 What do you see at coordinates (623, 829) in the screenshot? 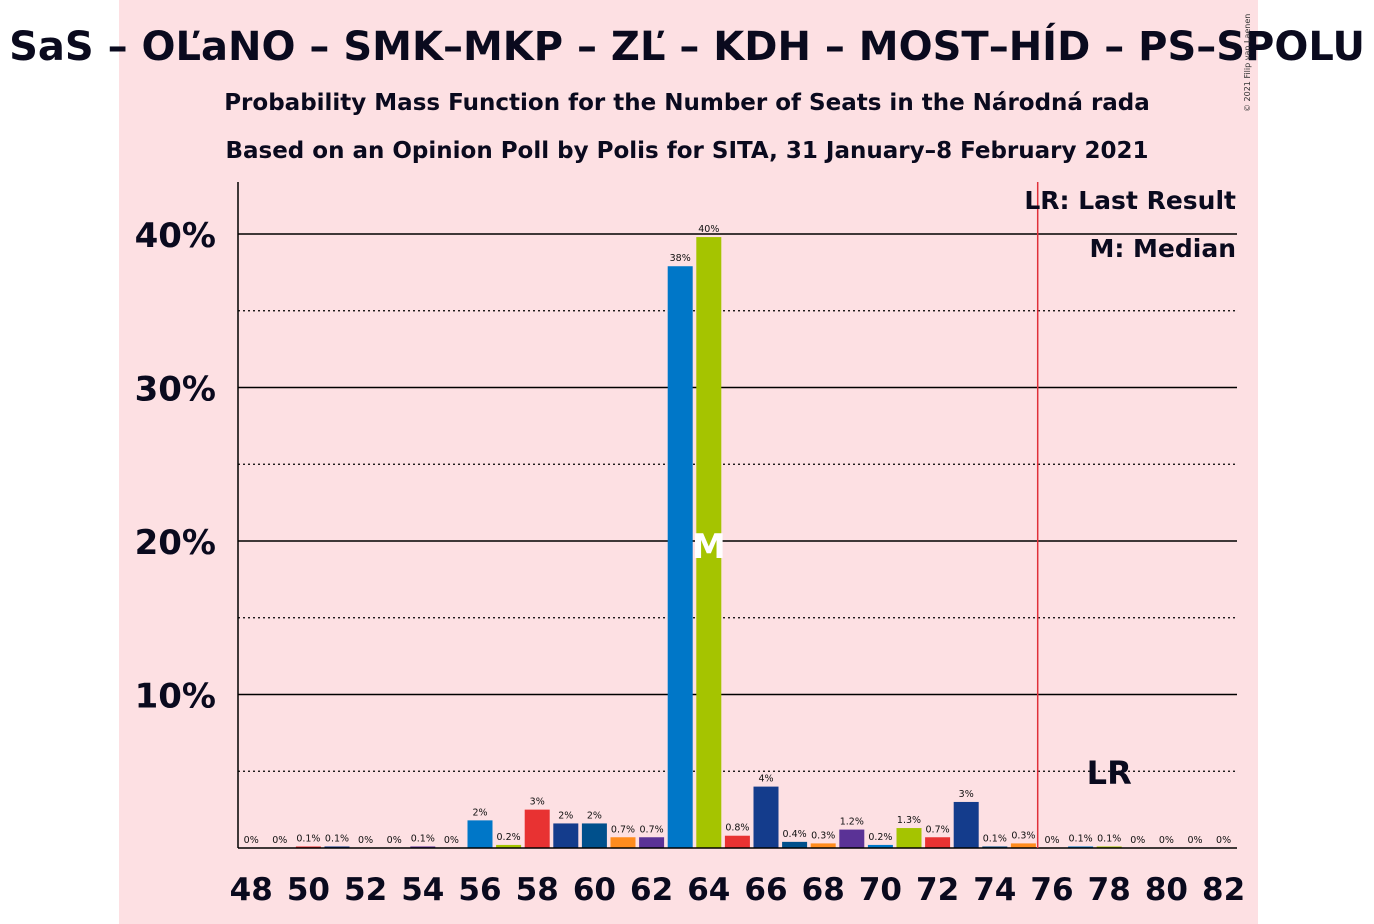
I see `bar-label-seat-61: 0.7%` at bounding box center [623, 829].